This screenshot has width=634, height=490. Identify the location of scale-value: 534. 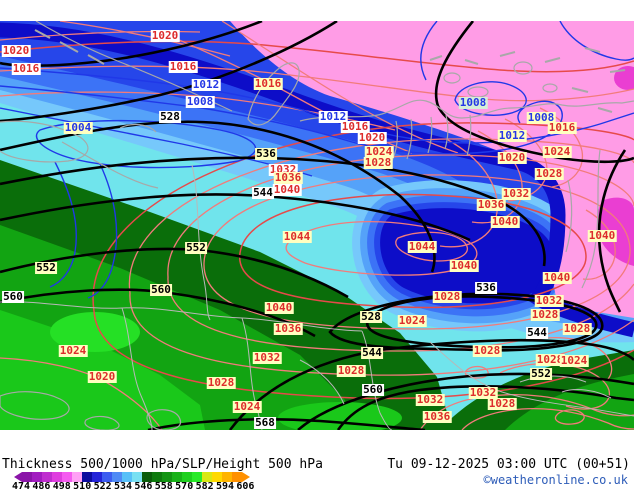
(123, 485).